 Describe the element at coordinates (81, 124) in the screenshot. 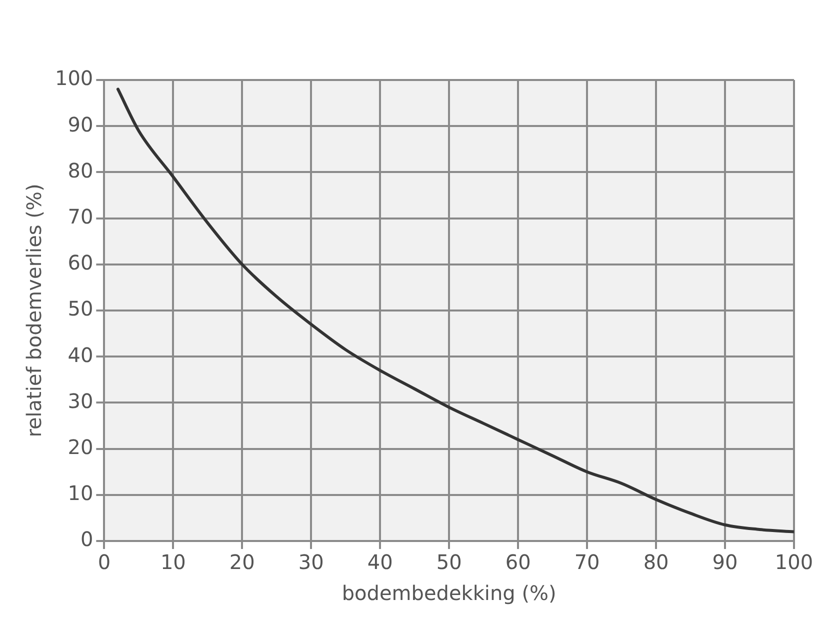

I see `y-tick-label: 90` at that location.